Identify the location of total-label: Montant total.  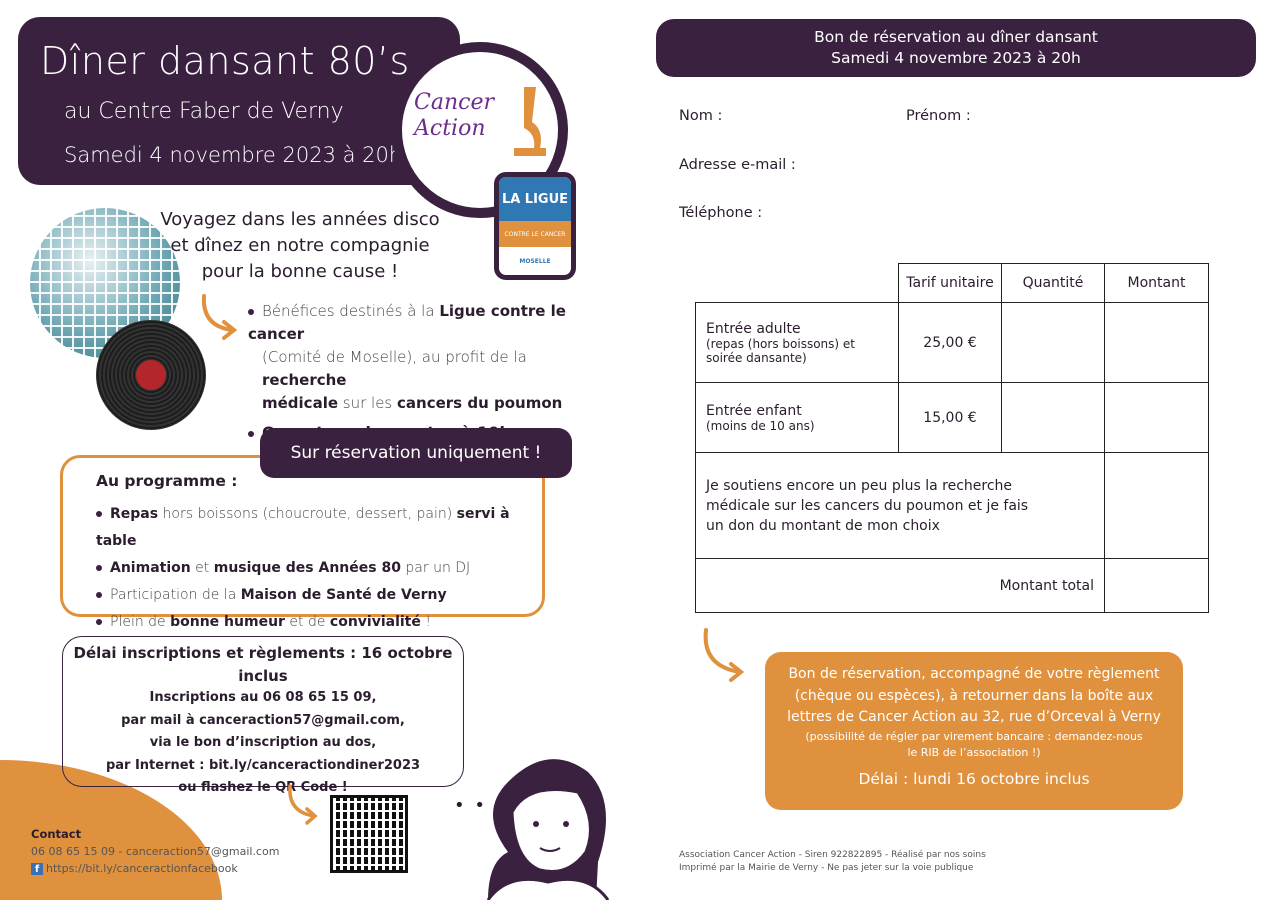
(900, 585).